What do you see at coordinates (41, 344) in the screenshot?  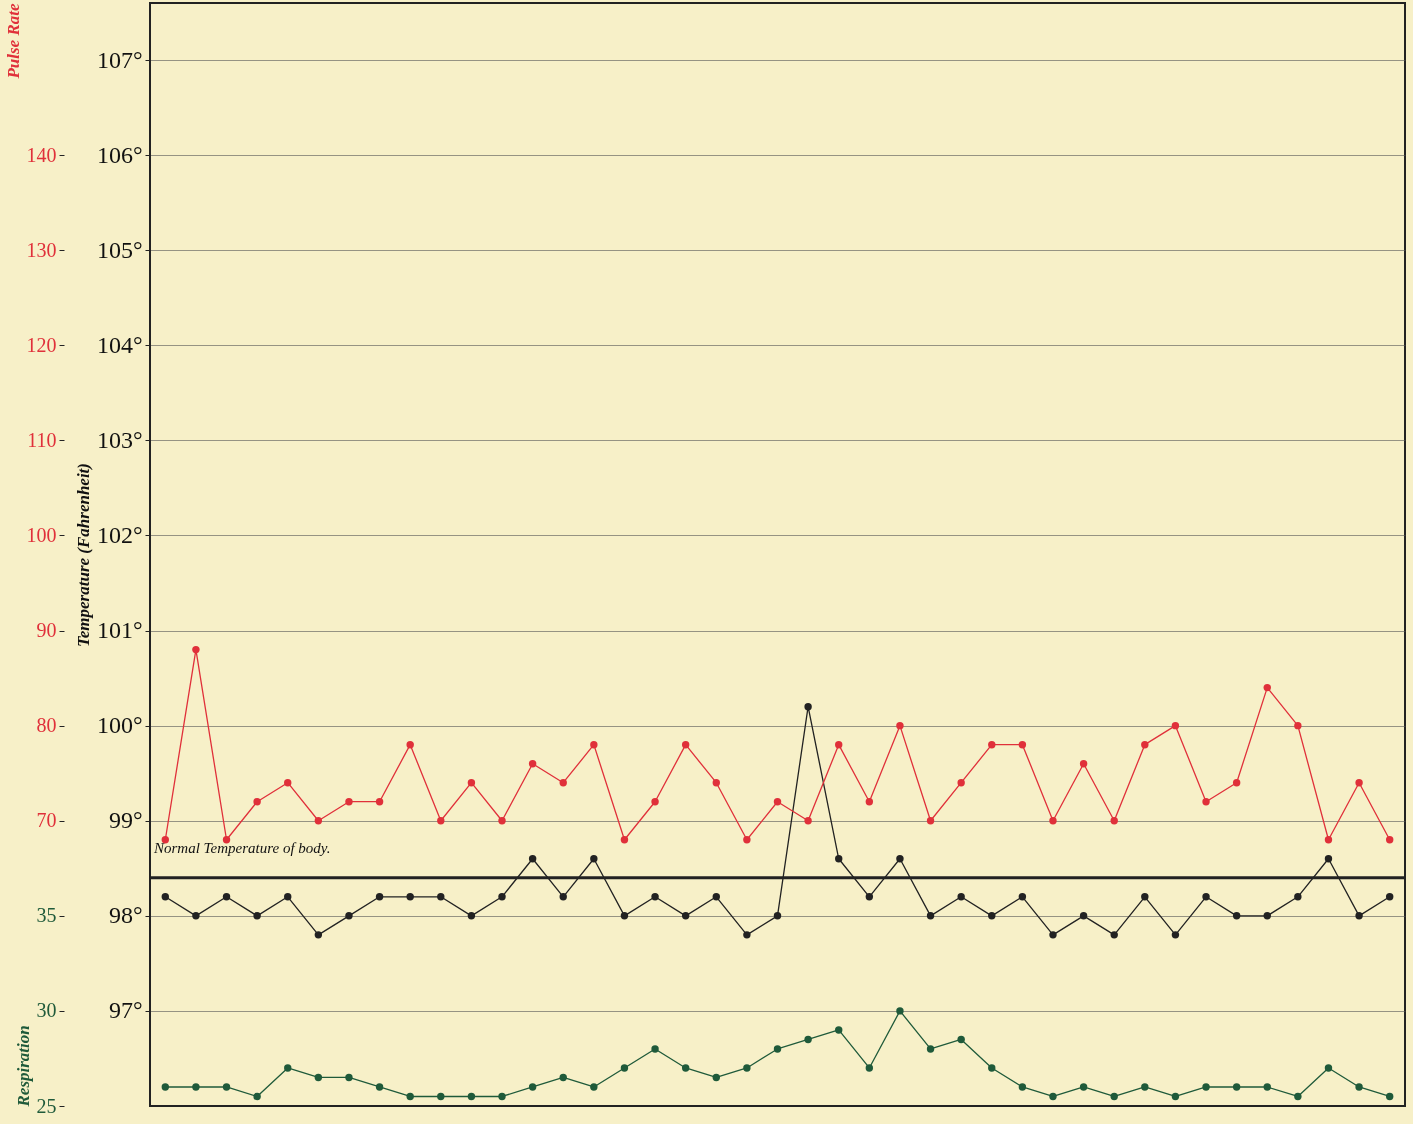 I see `y2-tick-label: 120` at bounding box center [41, 344].